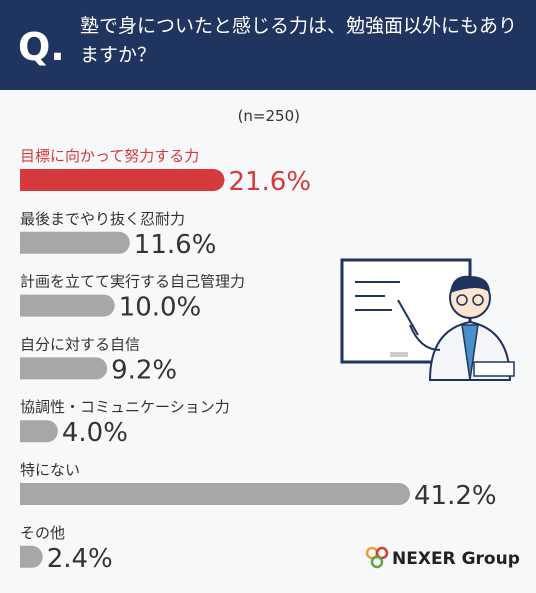 This screenshot has height=593, width=536. I want to click on logo: NEXER Group, so click(456, 559).